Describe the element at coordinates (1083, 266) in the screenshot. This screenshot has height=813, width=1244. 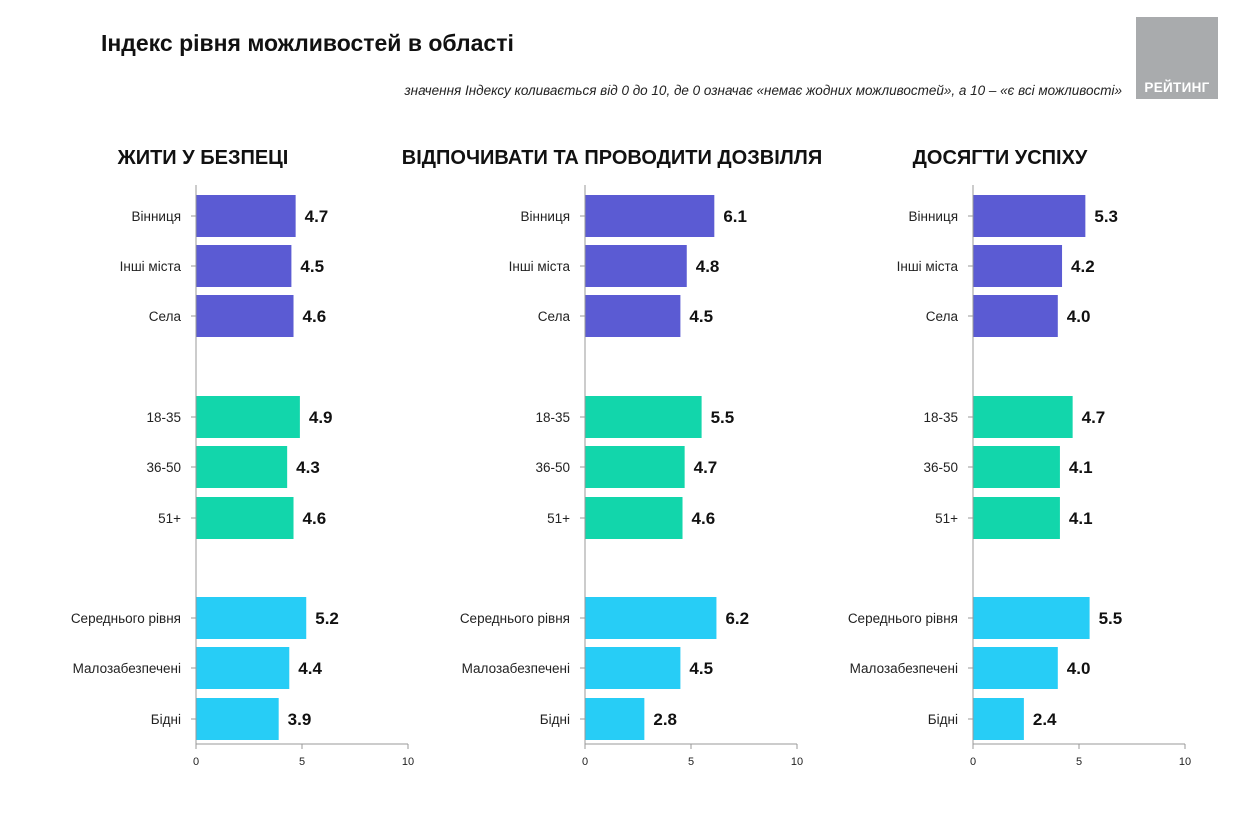
I see `data-label: 4.2` at that location.